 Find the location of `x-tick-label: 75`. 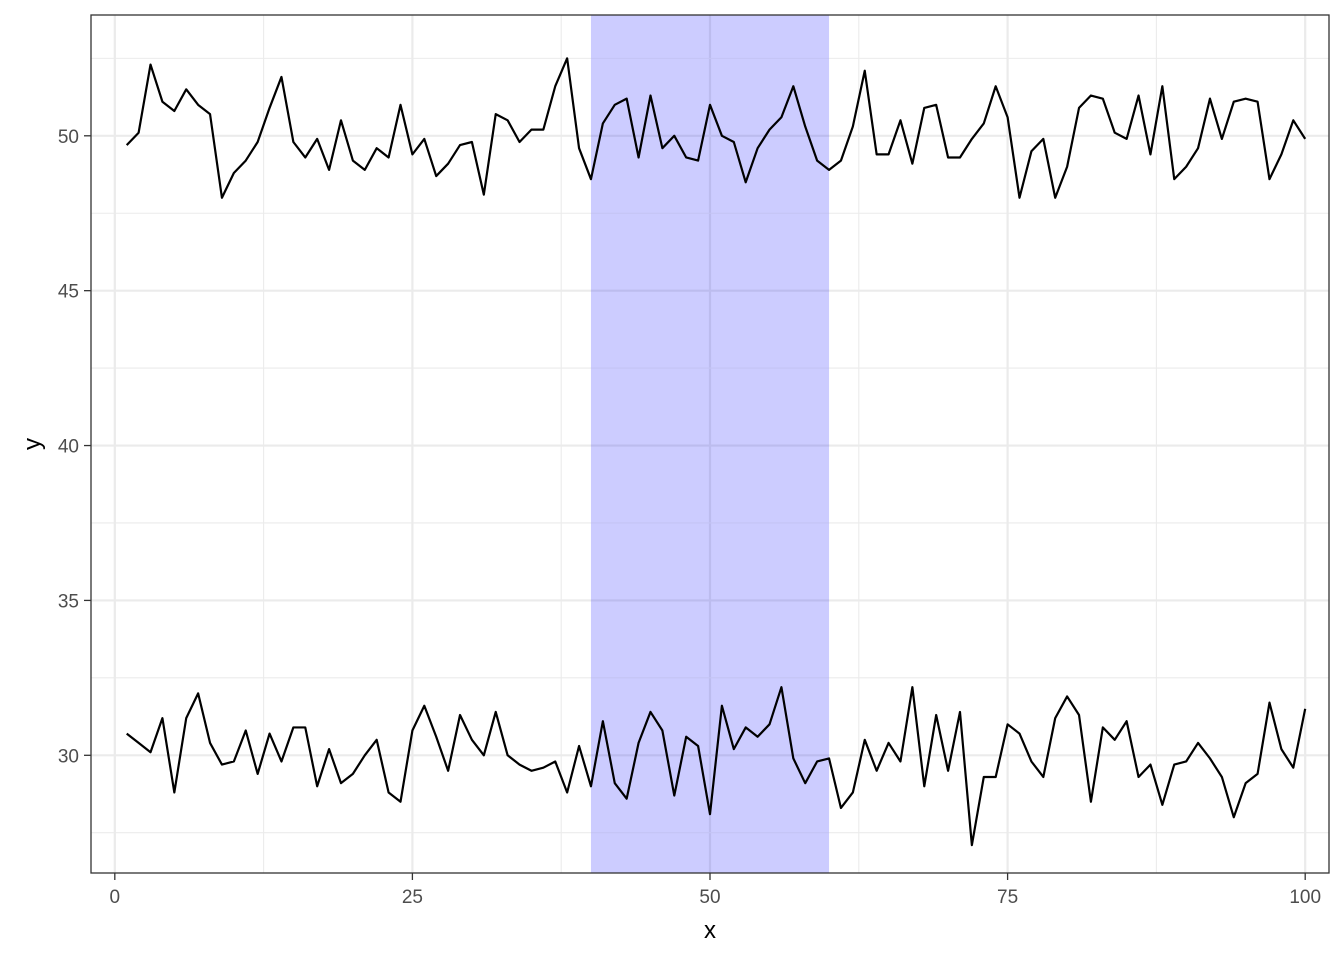

x-tick-label: 75 is located at coordinates (1007, 897).